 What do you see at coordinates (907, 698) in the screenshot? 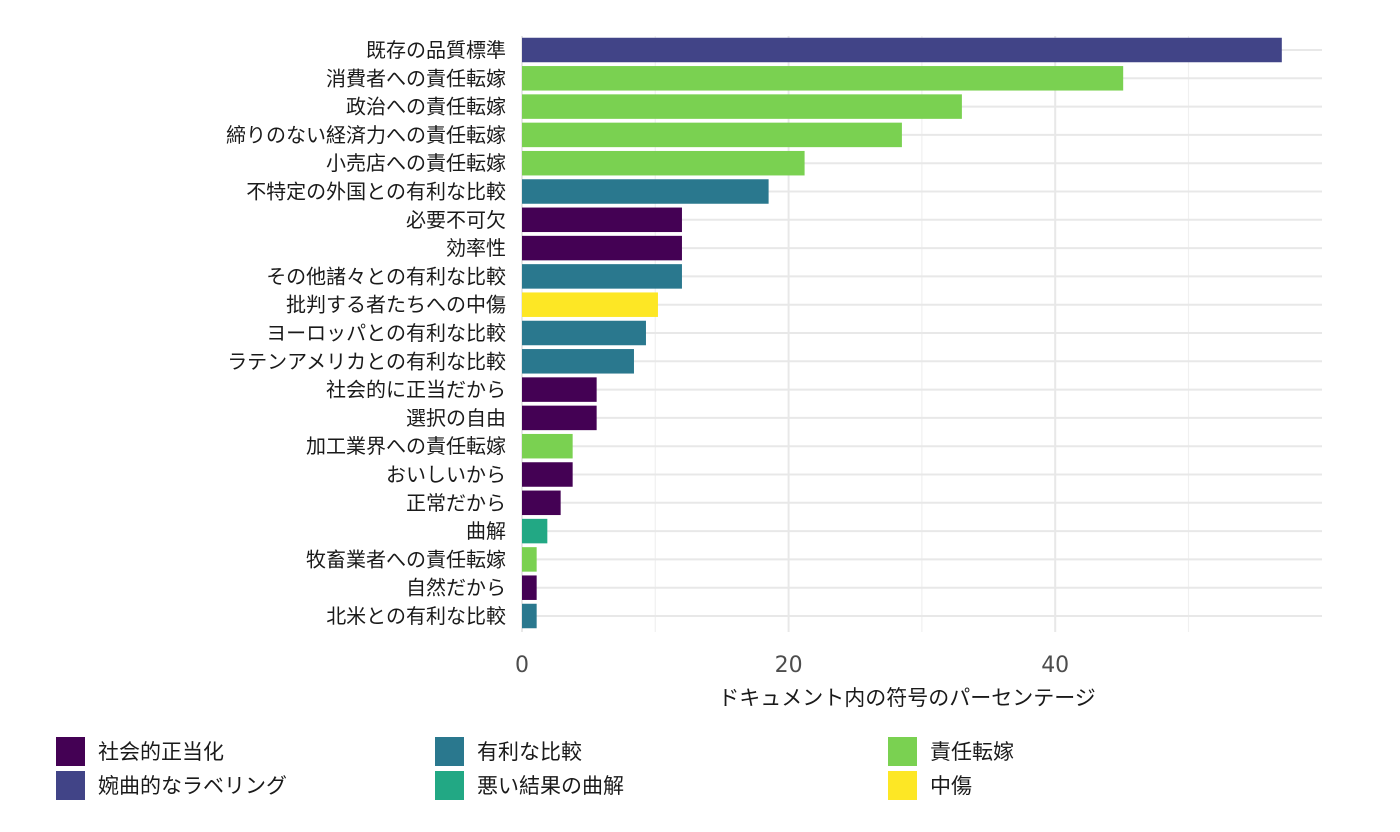
I see `x-axis-title: ドキュメント内の符号のパーセンテージ` at bounding box center [907, 698].